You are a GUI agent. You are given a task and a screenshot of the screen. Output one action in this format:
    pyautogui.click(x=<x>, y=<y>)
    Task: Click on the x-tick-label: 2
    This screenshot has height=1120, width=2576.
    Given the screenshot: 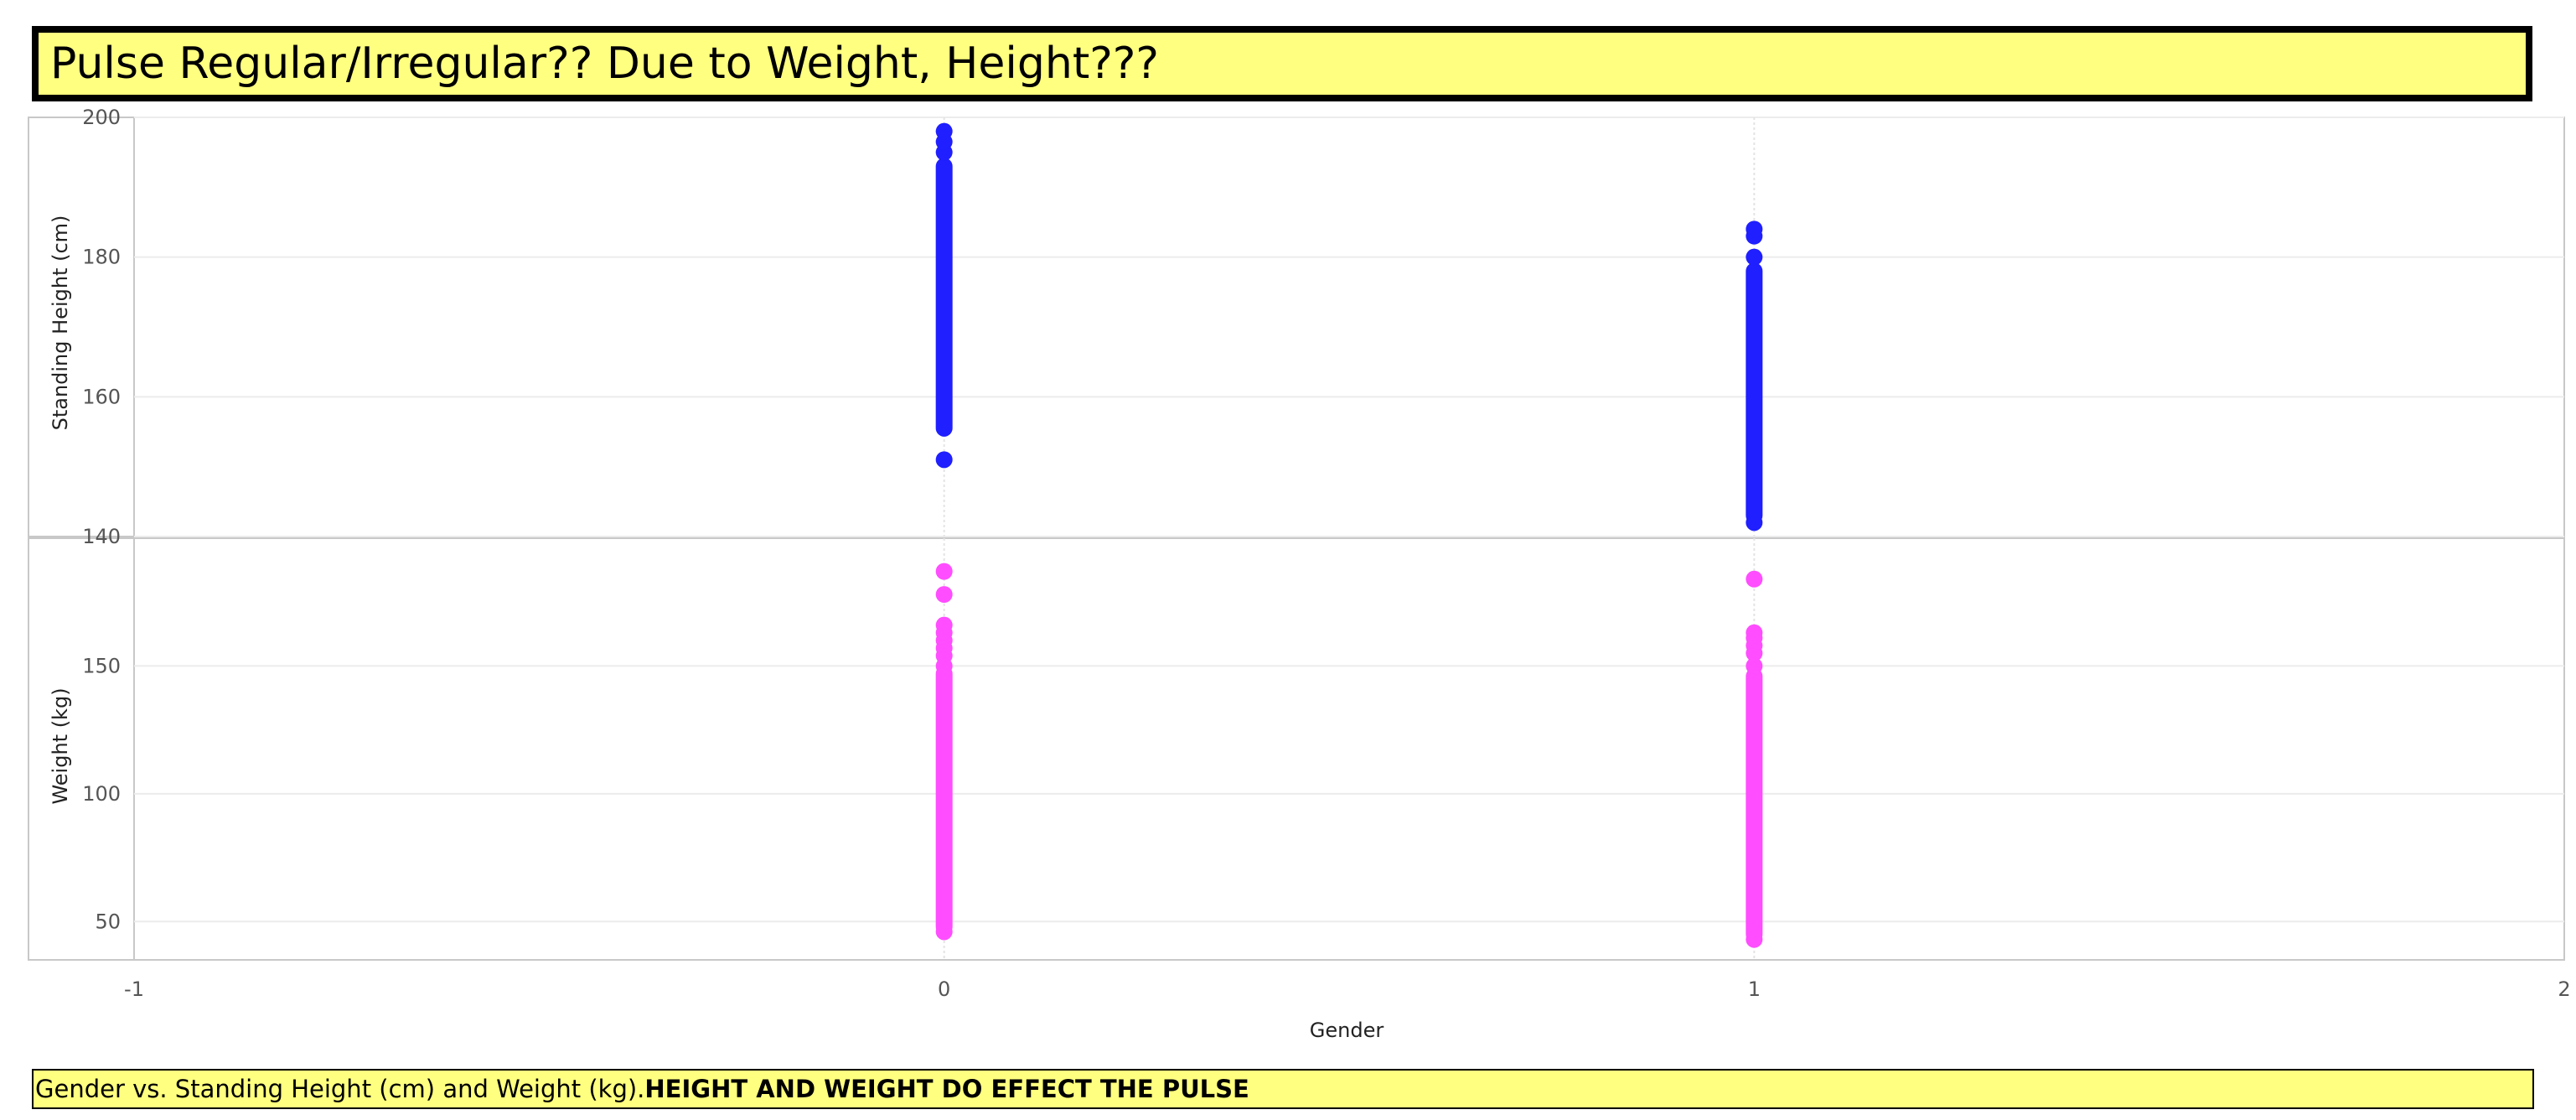 What is the action you would take?
    pyautogui.click(x=2564, y=989)
    